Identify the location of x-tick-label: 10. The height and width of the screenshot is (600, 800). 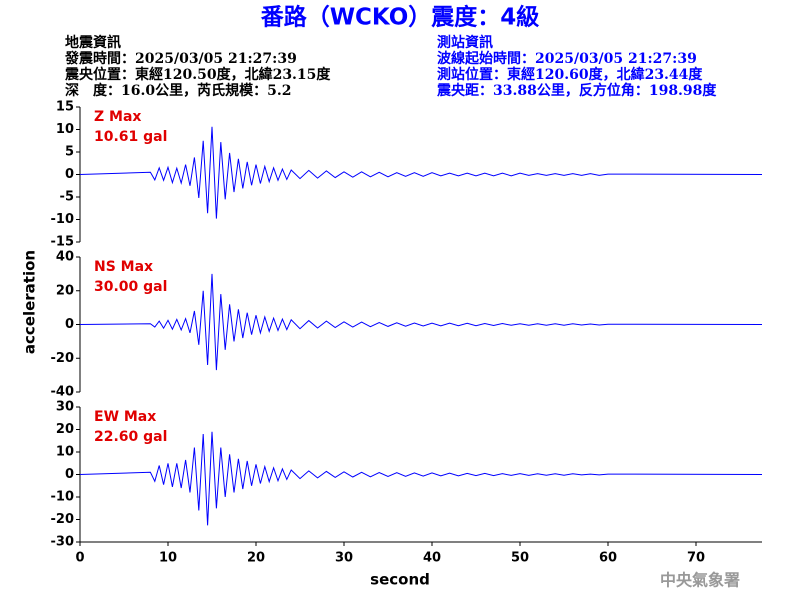
(168, 558).